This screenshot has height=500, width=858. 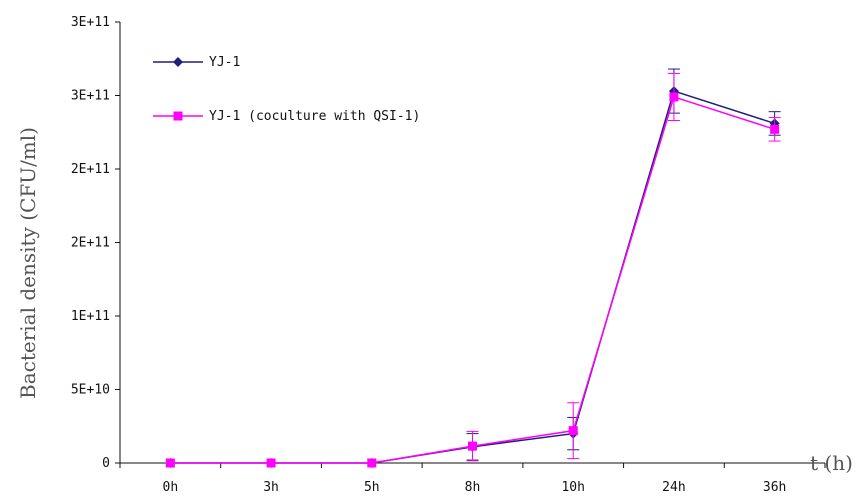 I want to click on x-tick-label: 5h, so click(x=372, y=487).